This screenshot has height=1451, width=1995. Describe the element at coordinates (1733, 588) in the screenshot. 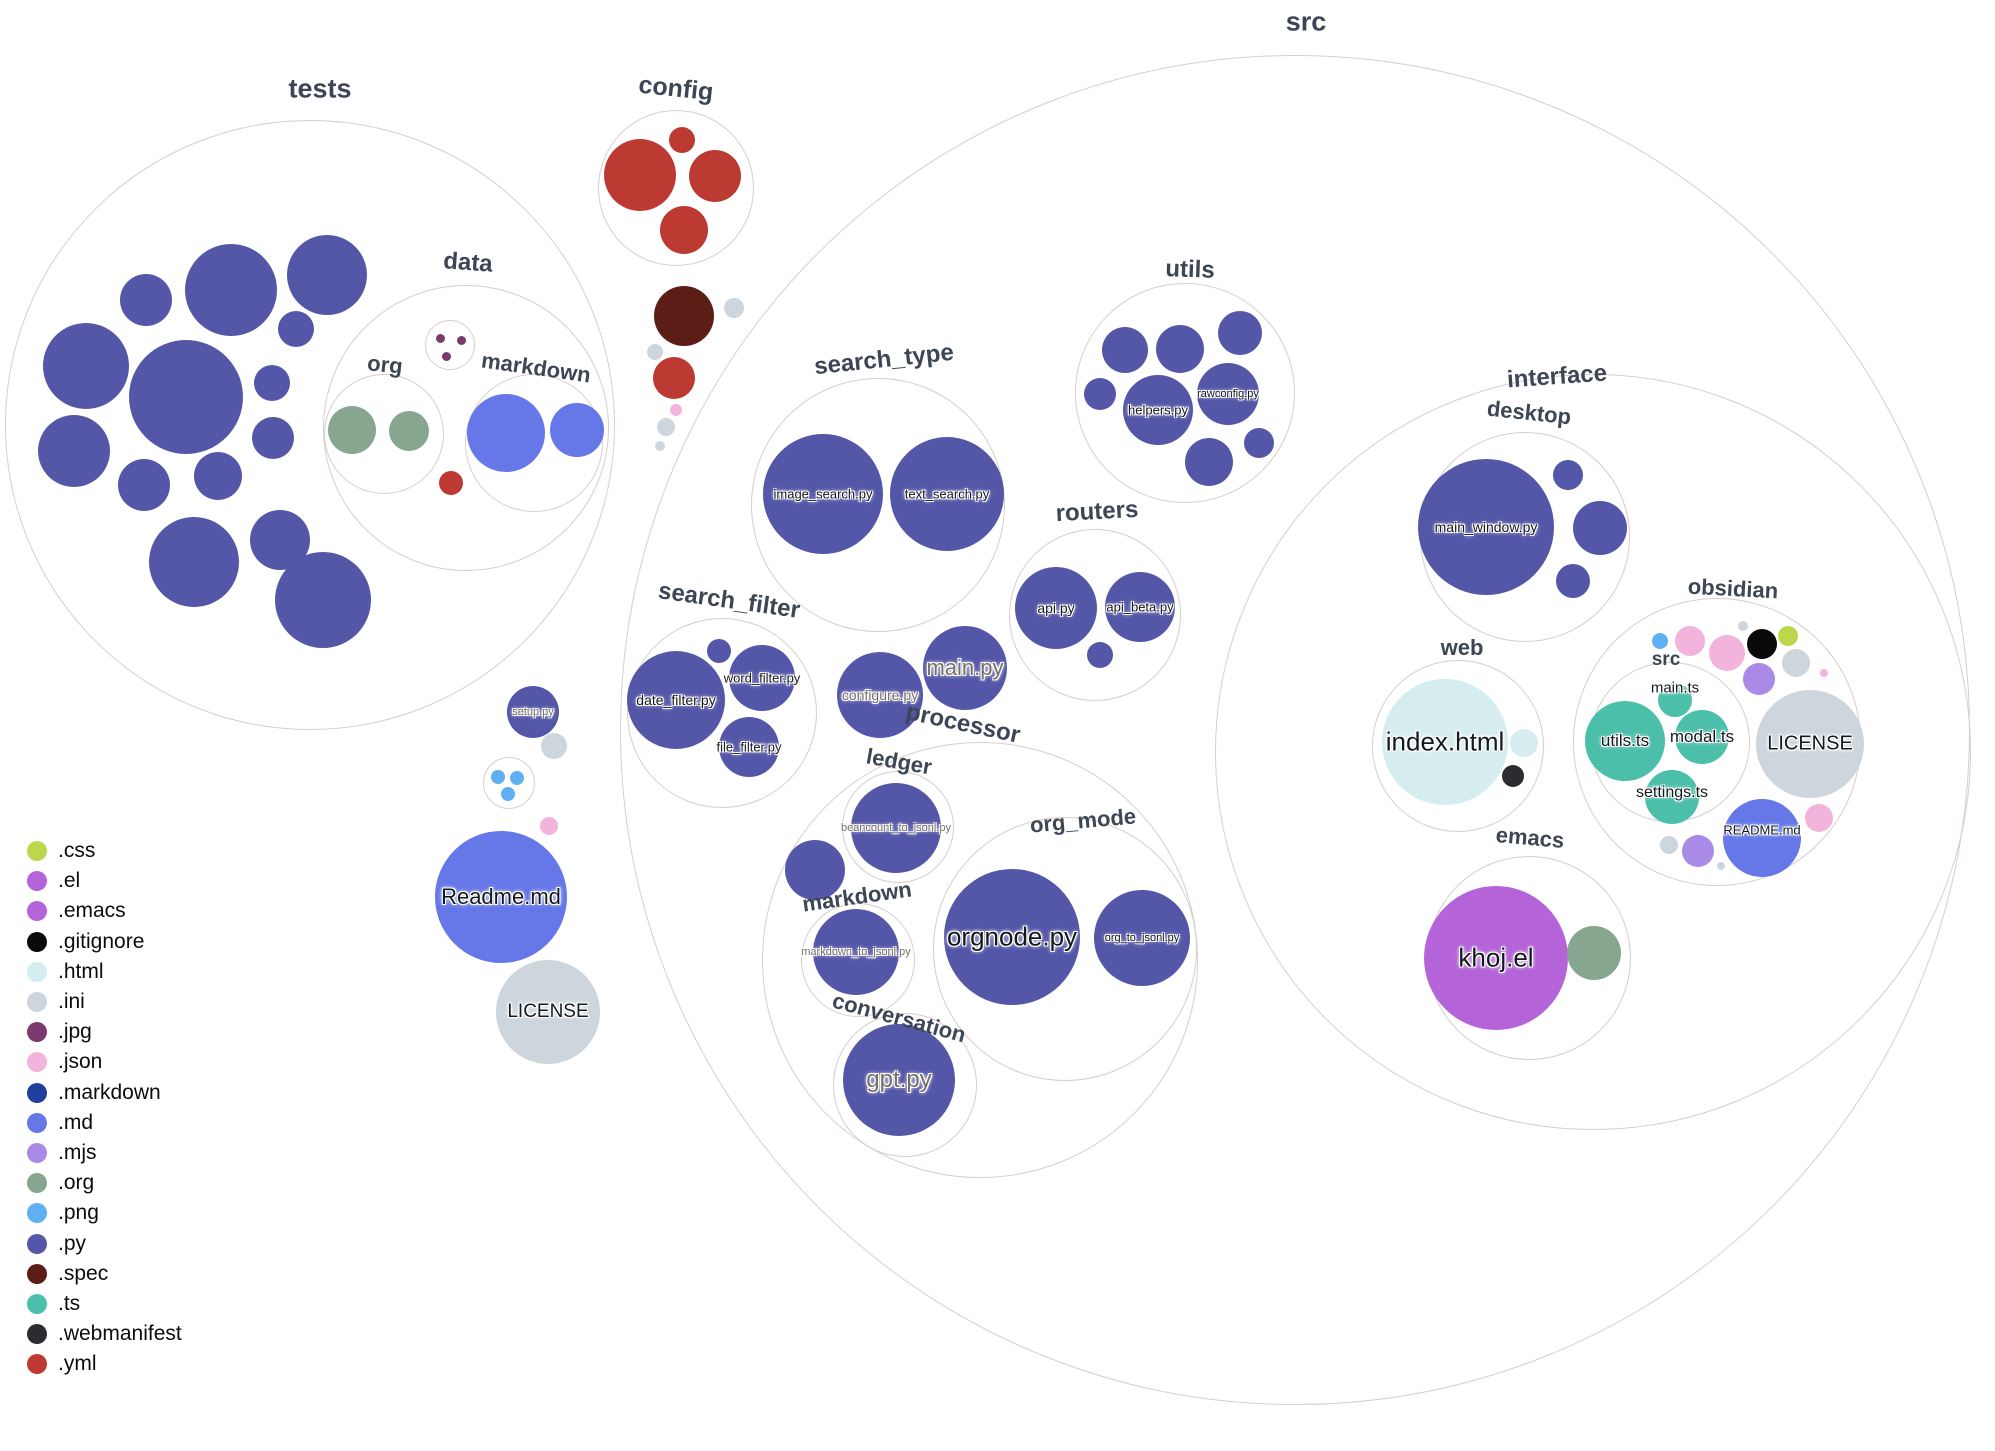

I see `folder-label-obsidian: obsidian` at that location.